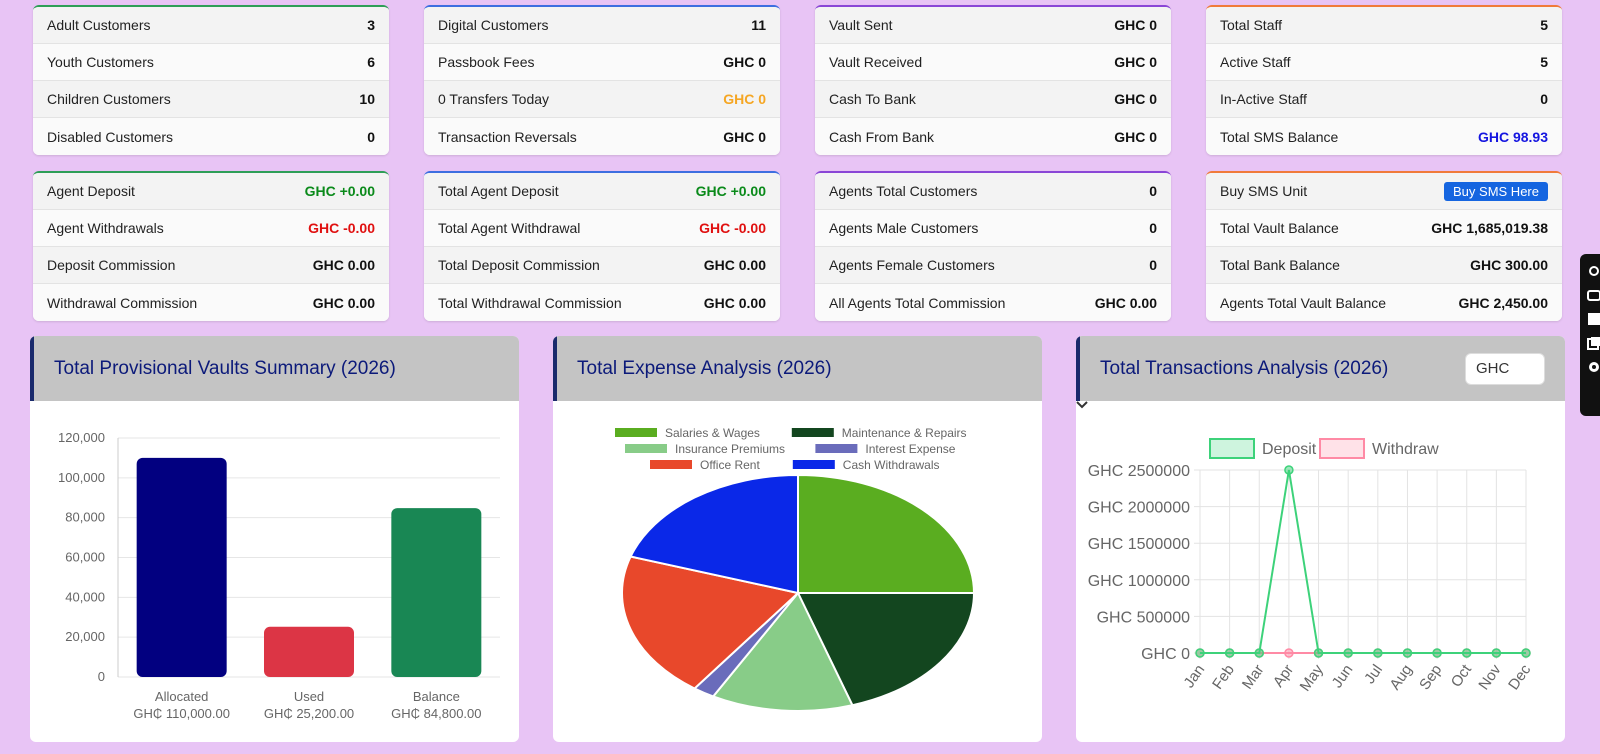  I want to click on stat-label: Total Deposit Commission, so click(519, 265).